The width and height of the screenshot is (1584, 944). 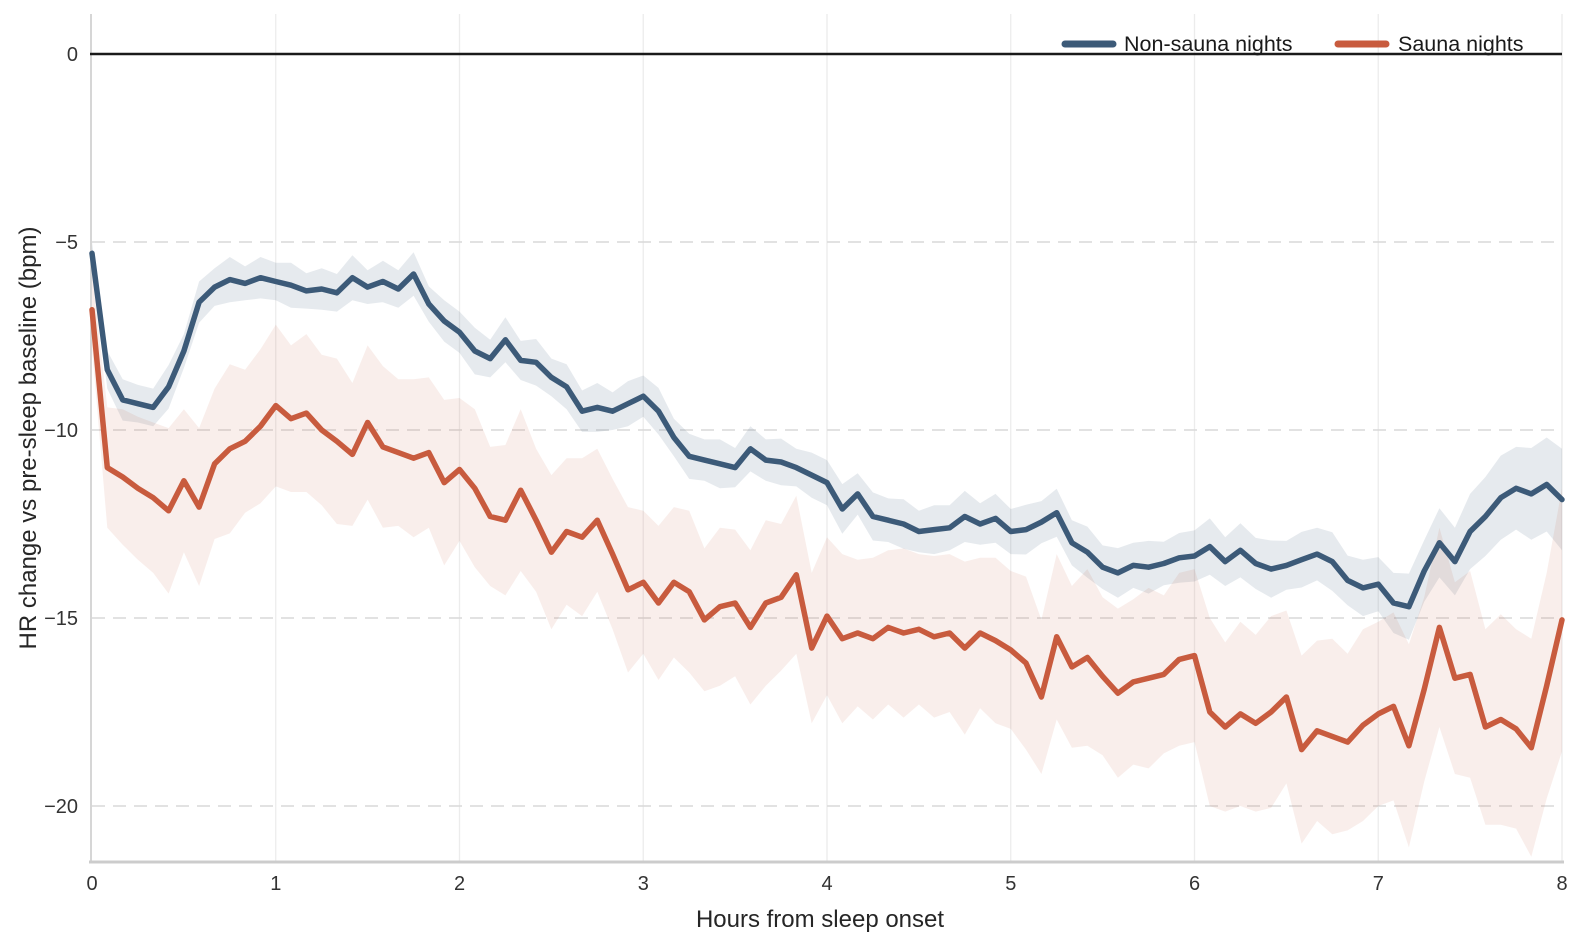 I want to click on y-tick-label: −15, so click(x=61, y=619).